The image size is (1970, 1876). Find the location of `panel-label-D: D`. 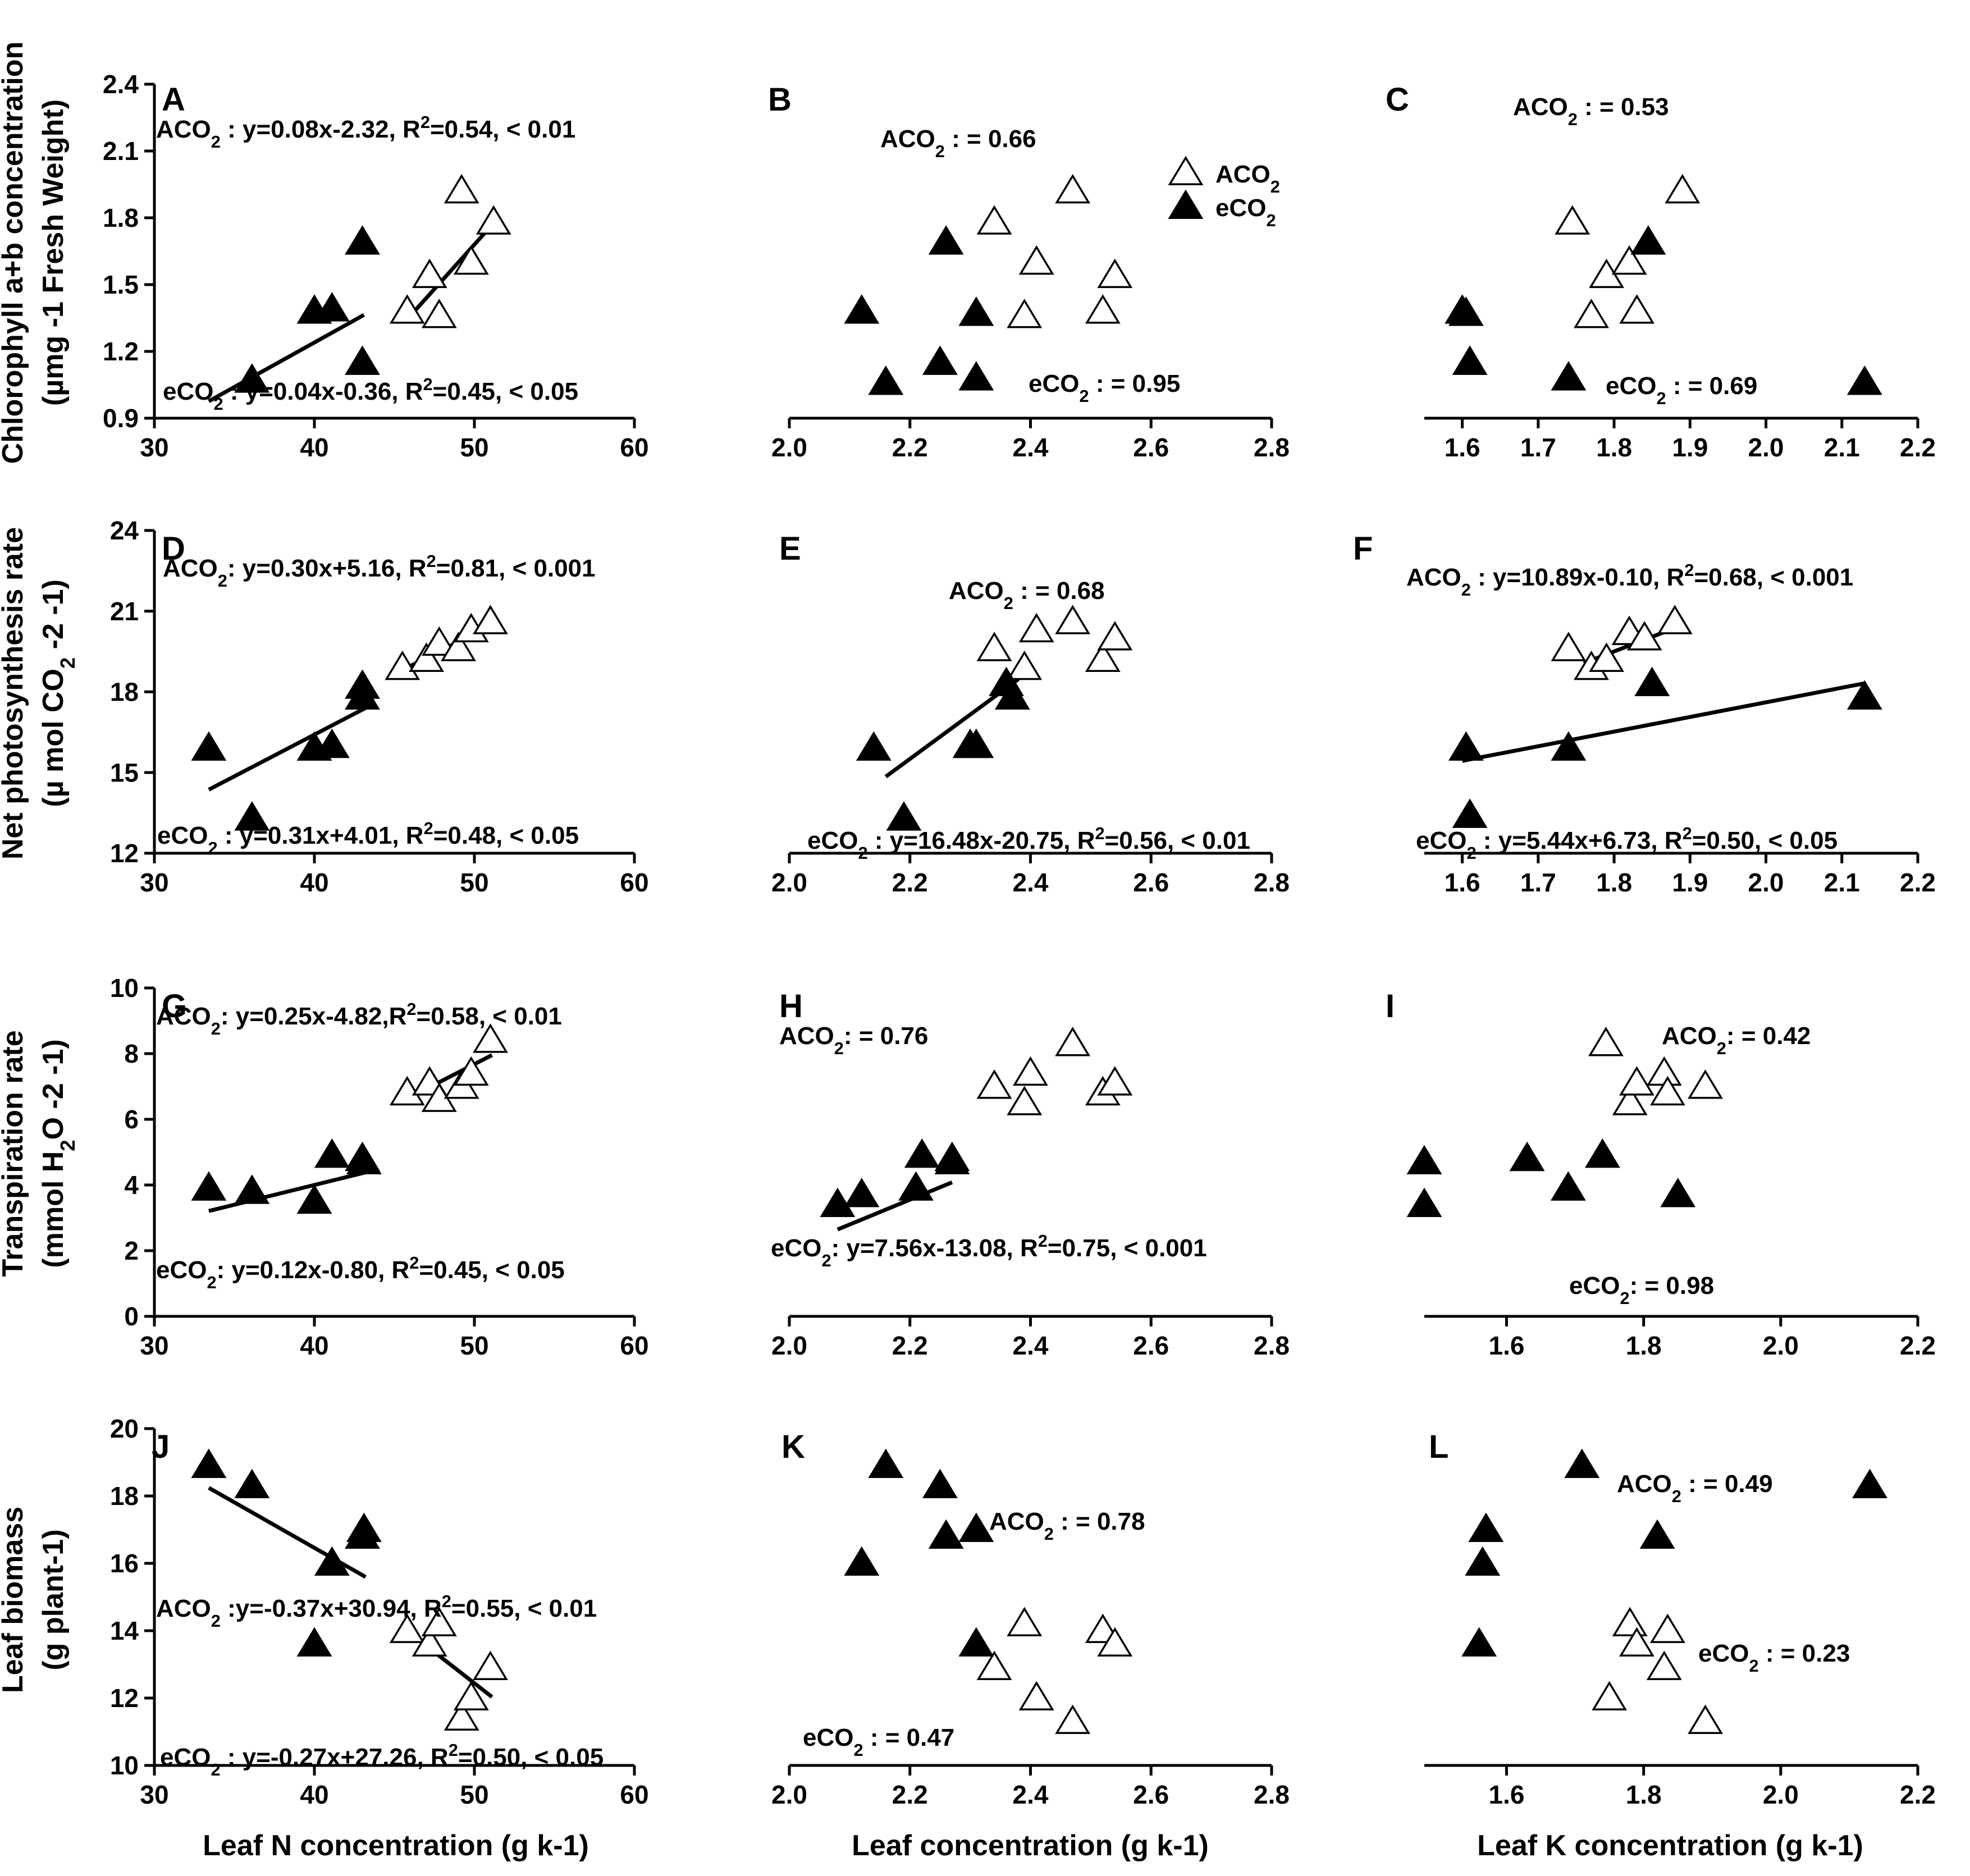

panel-label-D: D is located at coordinates (173, 548).